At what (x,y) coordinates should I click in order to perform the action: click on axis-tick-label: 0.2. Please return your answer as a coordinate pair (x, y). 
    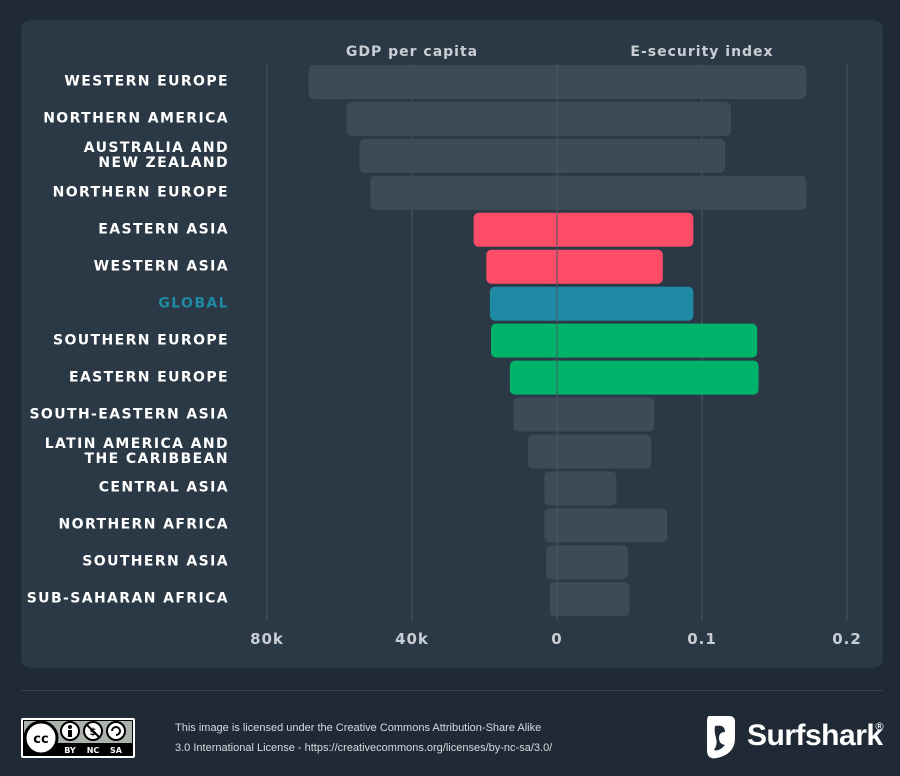
    Looking at the image, I should click on (847, 639).